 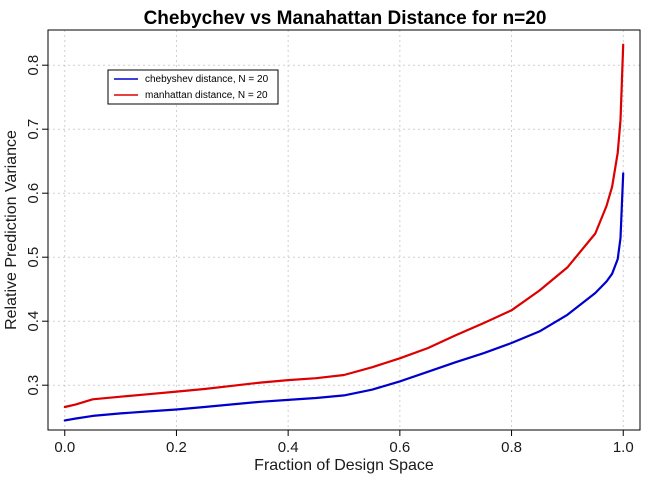 I want to click on y-tick-label: 0.4, so click(x=33, y=321).